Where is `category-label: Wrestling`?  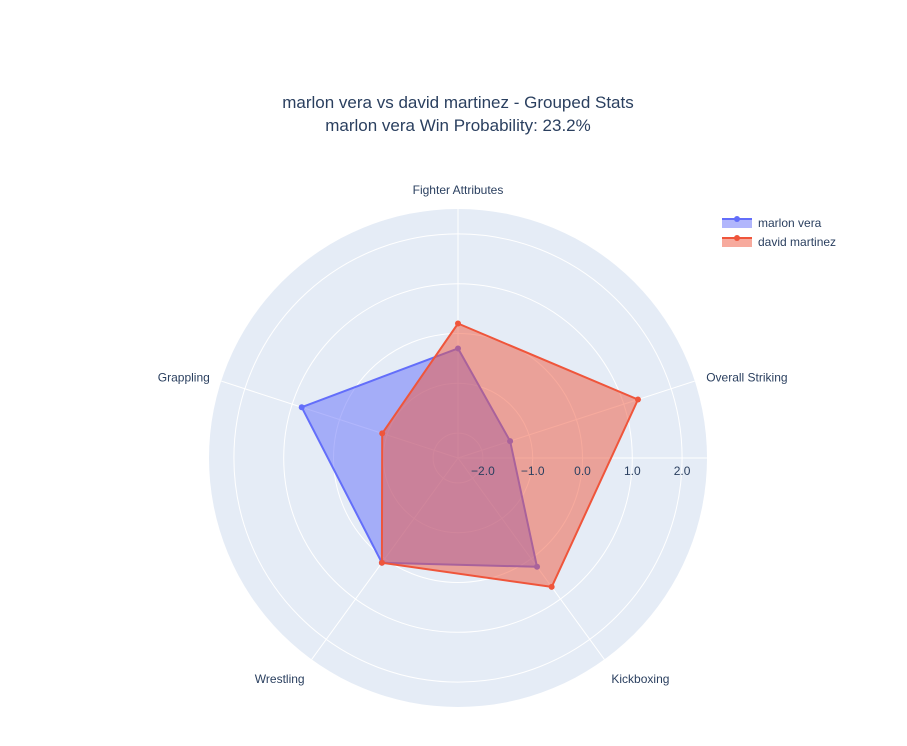 category-label: Wrestling is located at coordinates (280, 679).